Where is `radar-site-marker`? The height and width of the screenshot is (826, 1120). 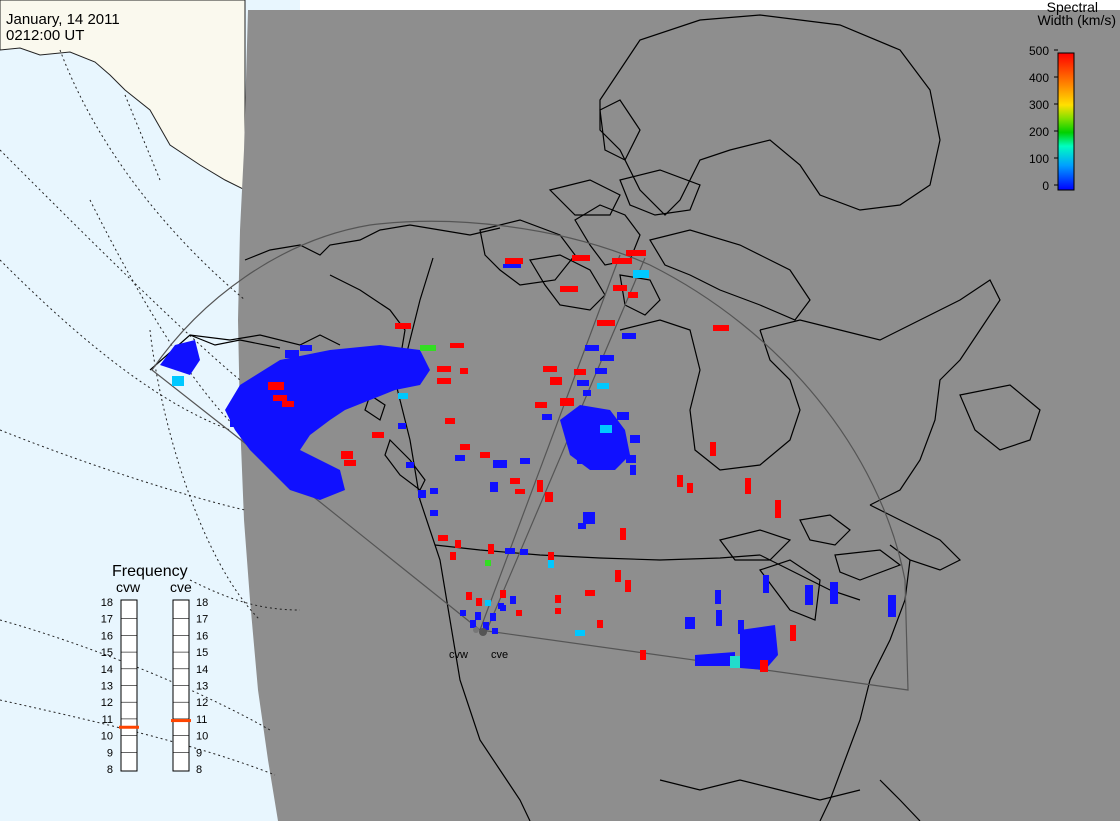
radar-site-marker is located at coordinates (483, 632).